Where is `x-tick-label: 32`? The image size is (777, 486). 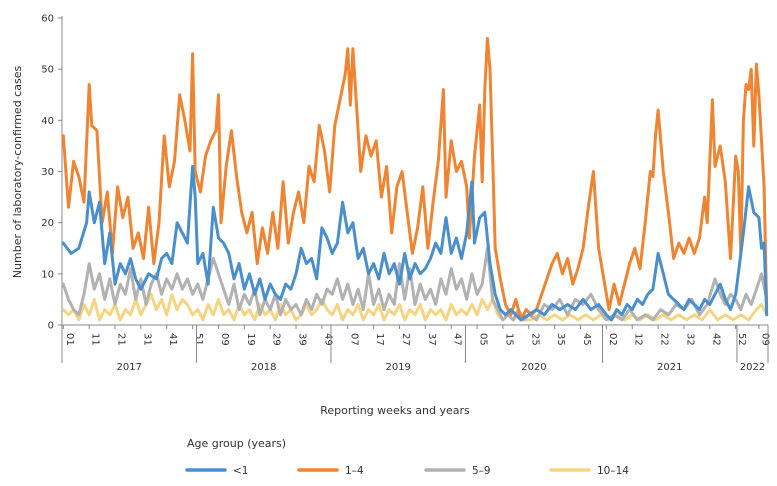
x-tick-label: 32 is located at coordinates (689, 339).